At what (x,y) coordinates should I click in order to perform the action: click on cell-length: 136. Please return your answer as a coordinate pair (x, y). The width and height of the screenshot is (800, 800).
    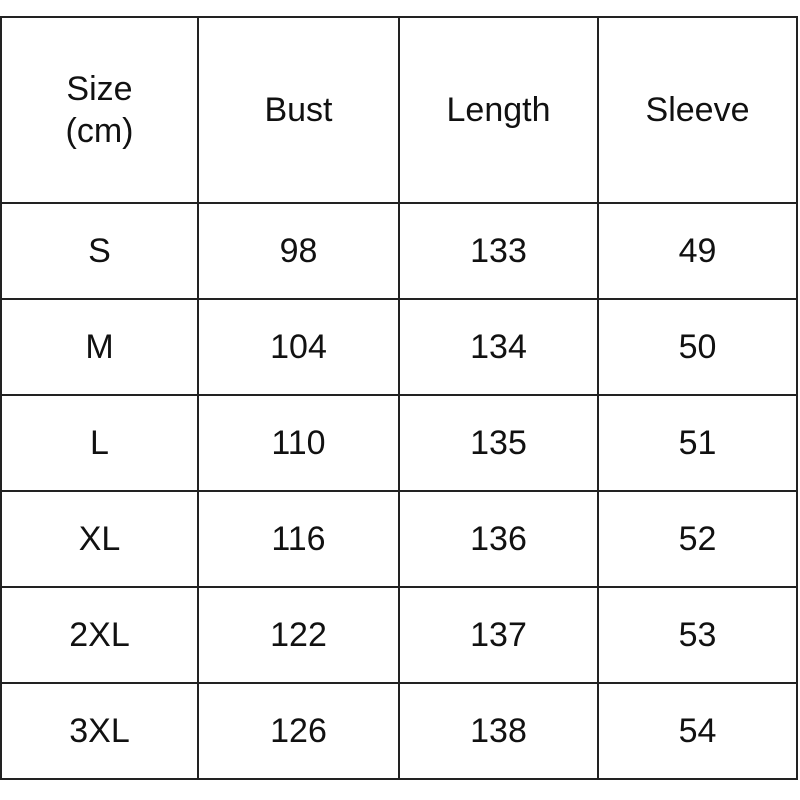
    Looking at the image, I should click on (498, 539).